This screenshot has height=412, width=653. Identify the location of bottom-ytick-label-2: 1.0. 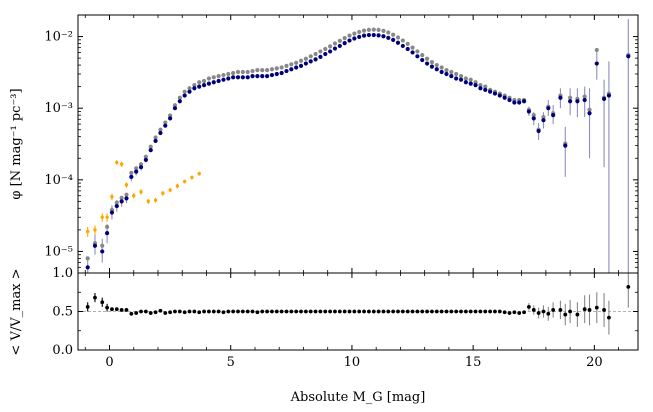
(62, 273).